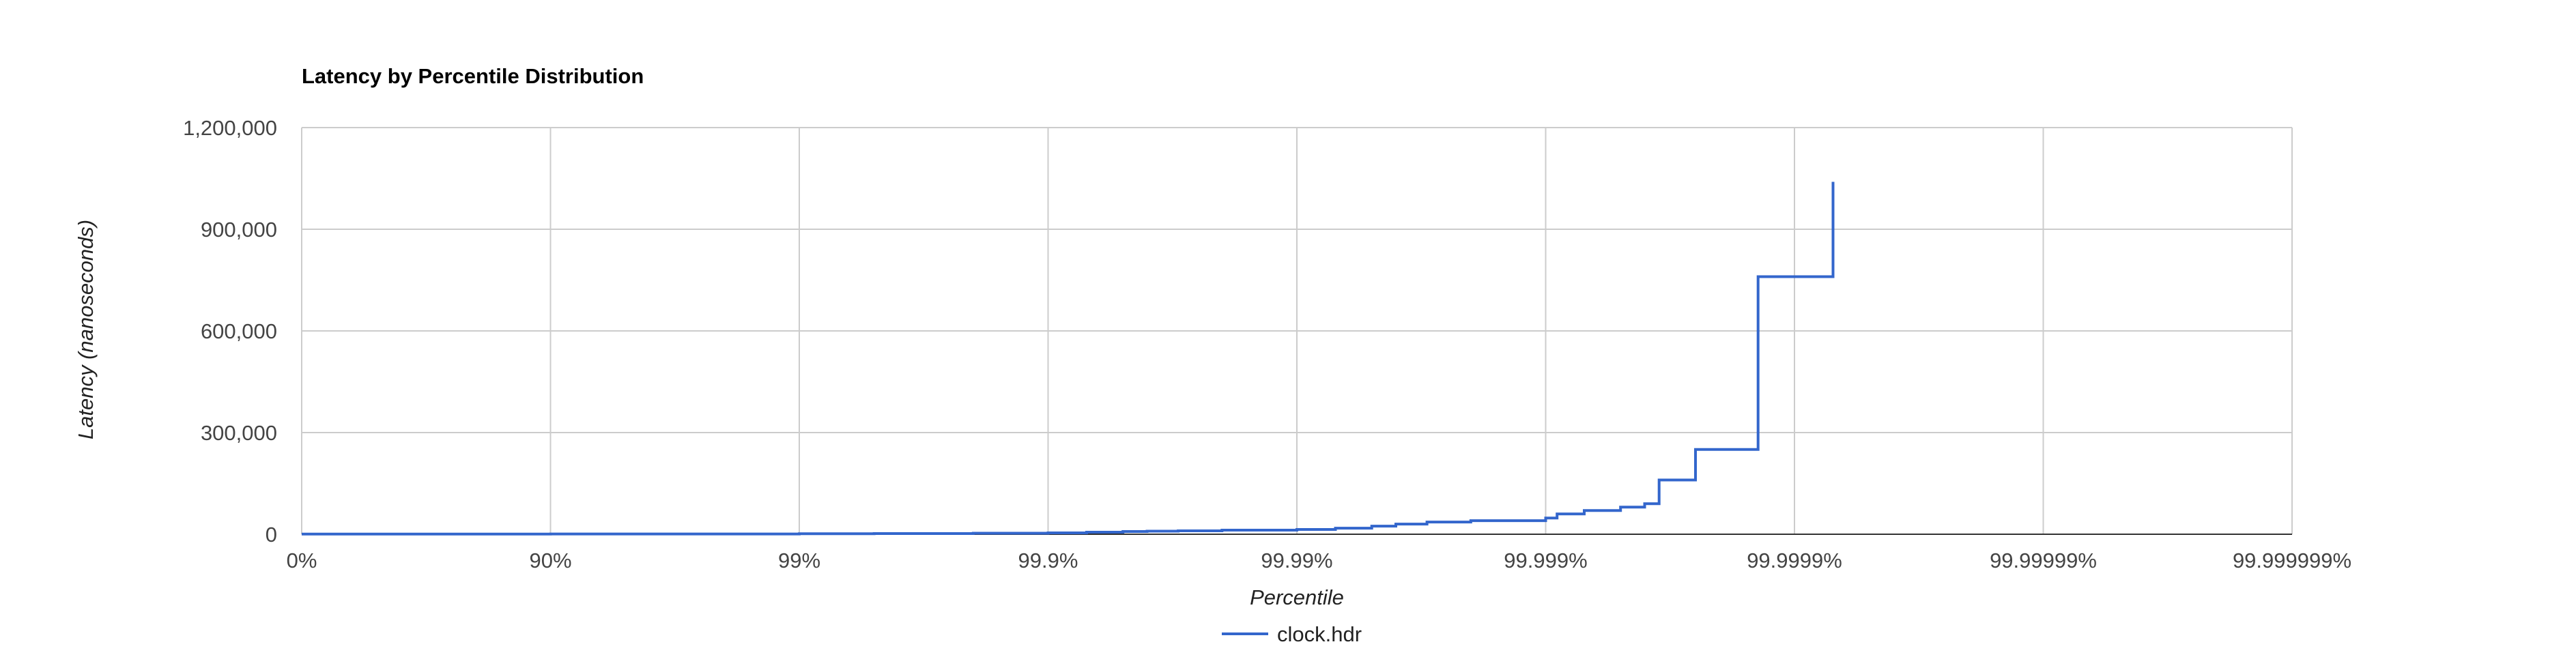  What do you see at coordinates (230, 128) in the screenshot?
I see `y-tick-label: 1,200,000` at bounding box center [230, 128].